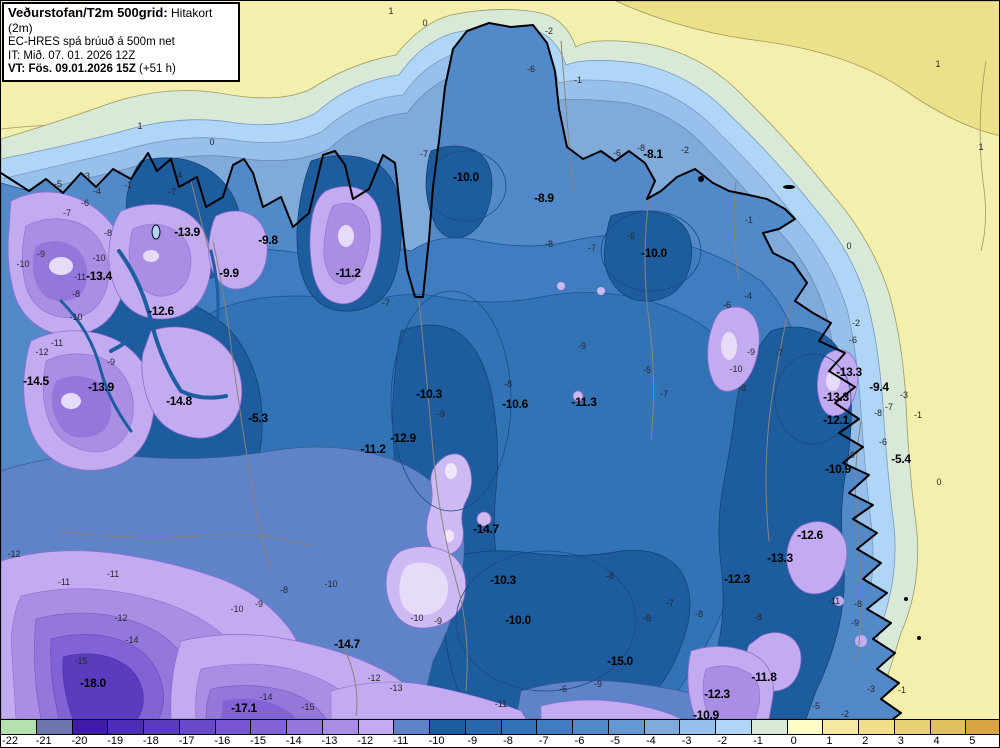 The height and width of the screenshot is (748, 1000). What do you see at coordinates (179, 401) in the screenshot?
I see `temperature-label: -14.8` at bounding box center [179, 401].